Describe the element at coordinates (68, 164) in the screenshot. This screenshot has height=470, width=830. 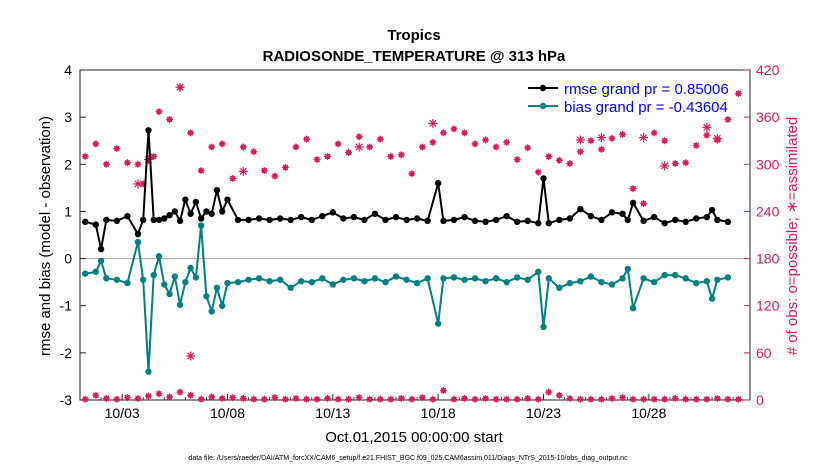
I see `y-left-tick-label: 2` at that location.